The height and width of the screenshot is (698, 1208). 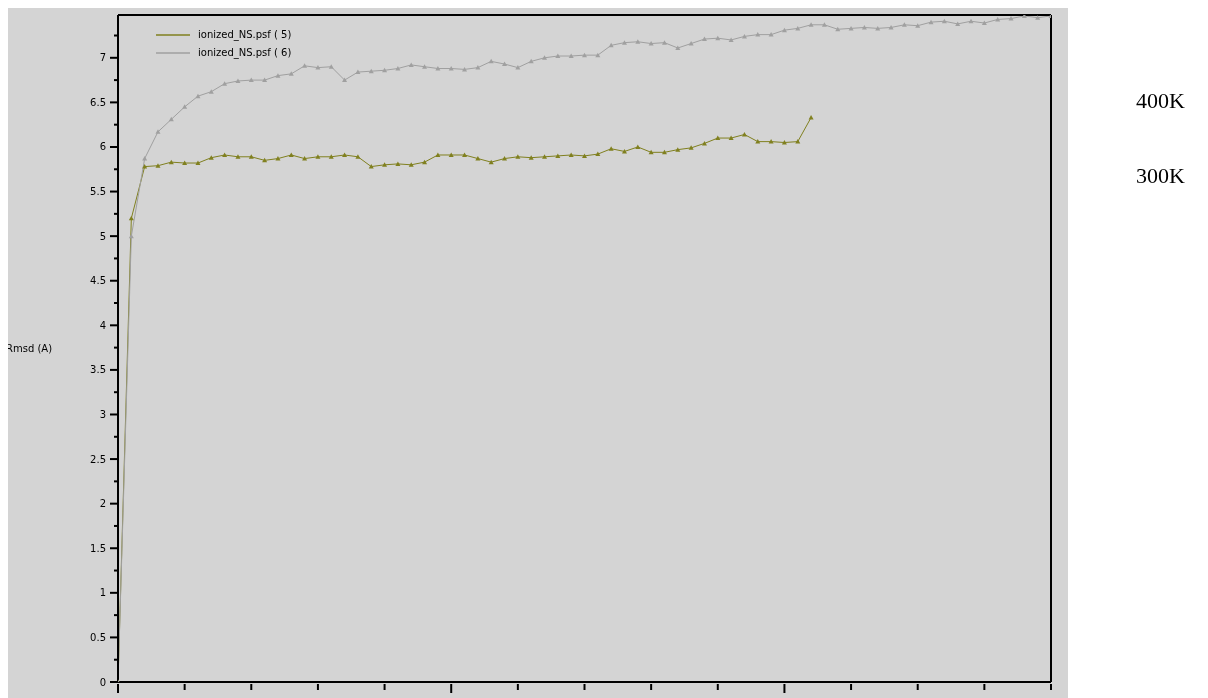 I want to click on y-tick-label: 3.5, so click(x=98, y=370).